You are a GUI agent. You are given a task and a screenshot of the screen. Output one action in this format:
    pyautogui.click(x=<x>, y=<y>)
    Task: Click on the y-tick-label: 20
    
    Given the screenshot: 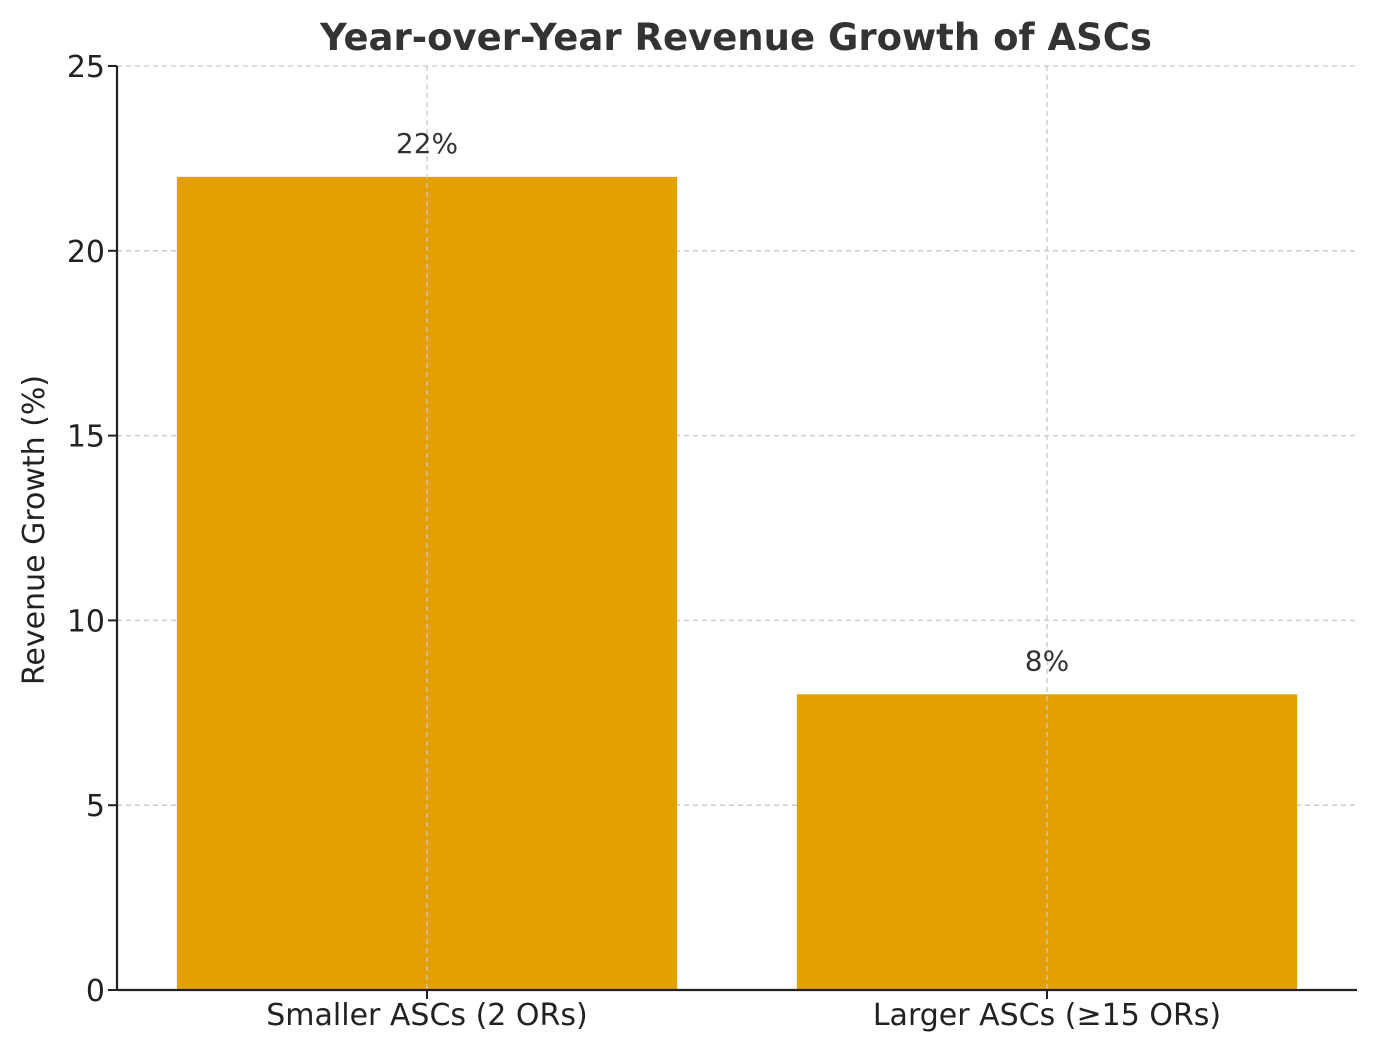 What is the action you would take?
    pyautogui.click(x=86, y=252)
    